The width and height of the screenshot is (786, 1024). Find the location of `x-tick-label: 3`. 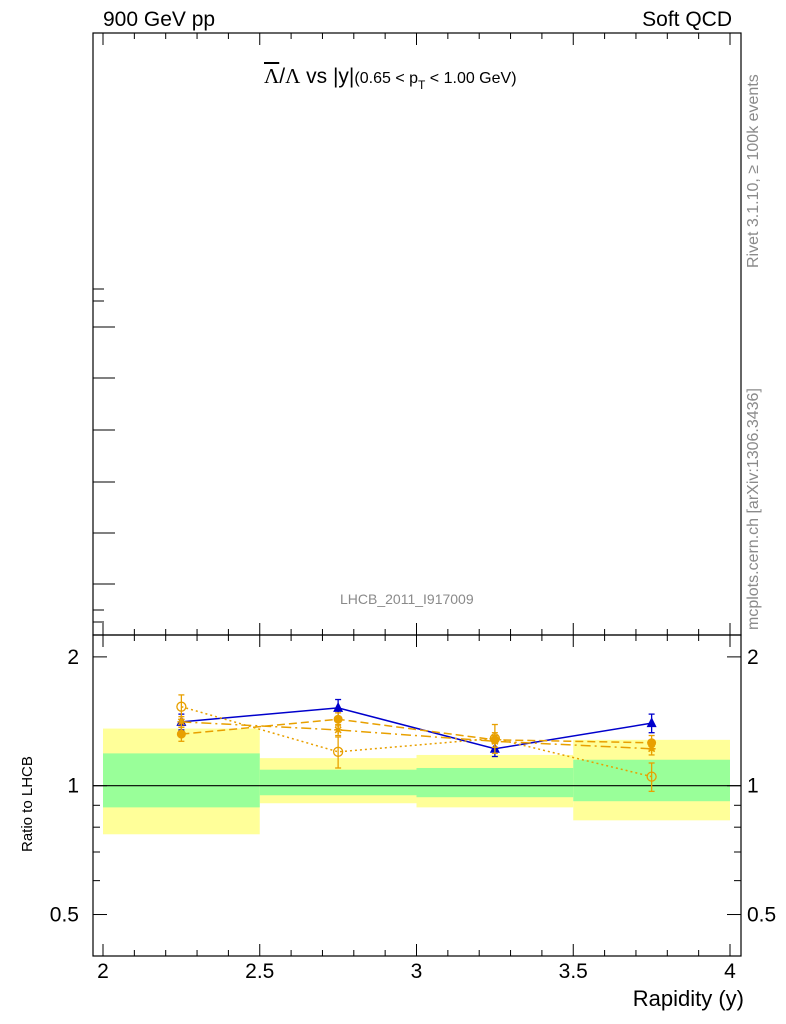

x-tick-label: 3 is located at coordinates (417, 971).